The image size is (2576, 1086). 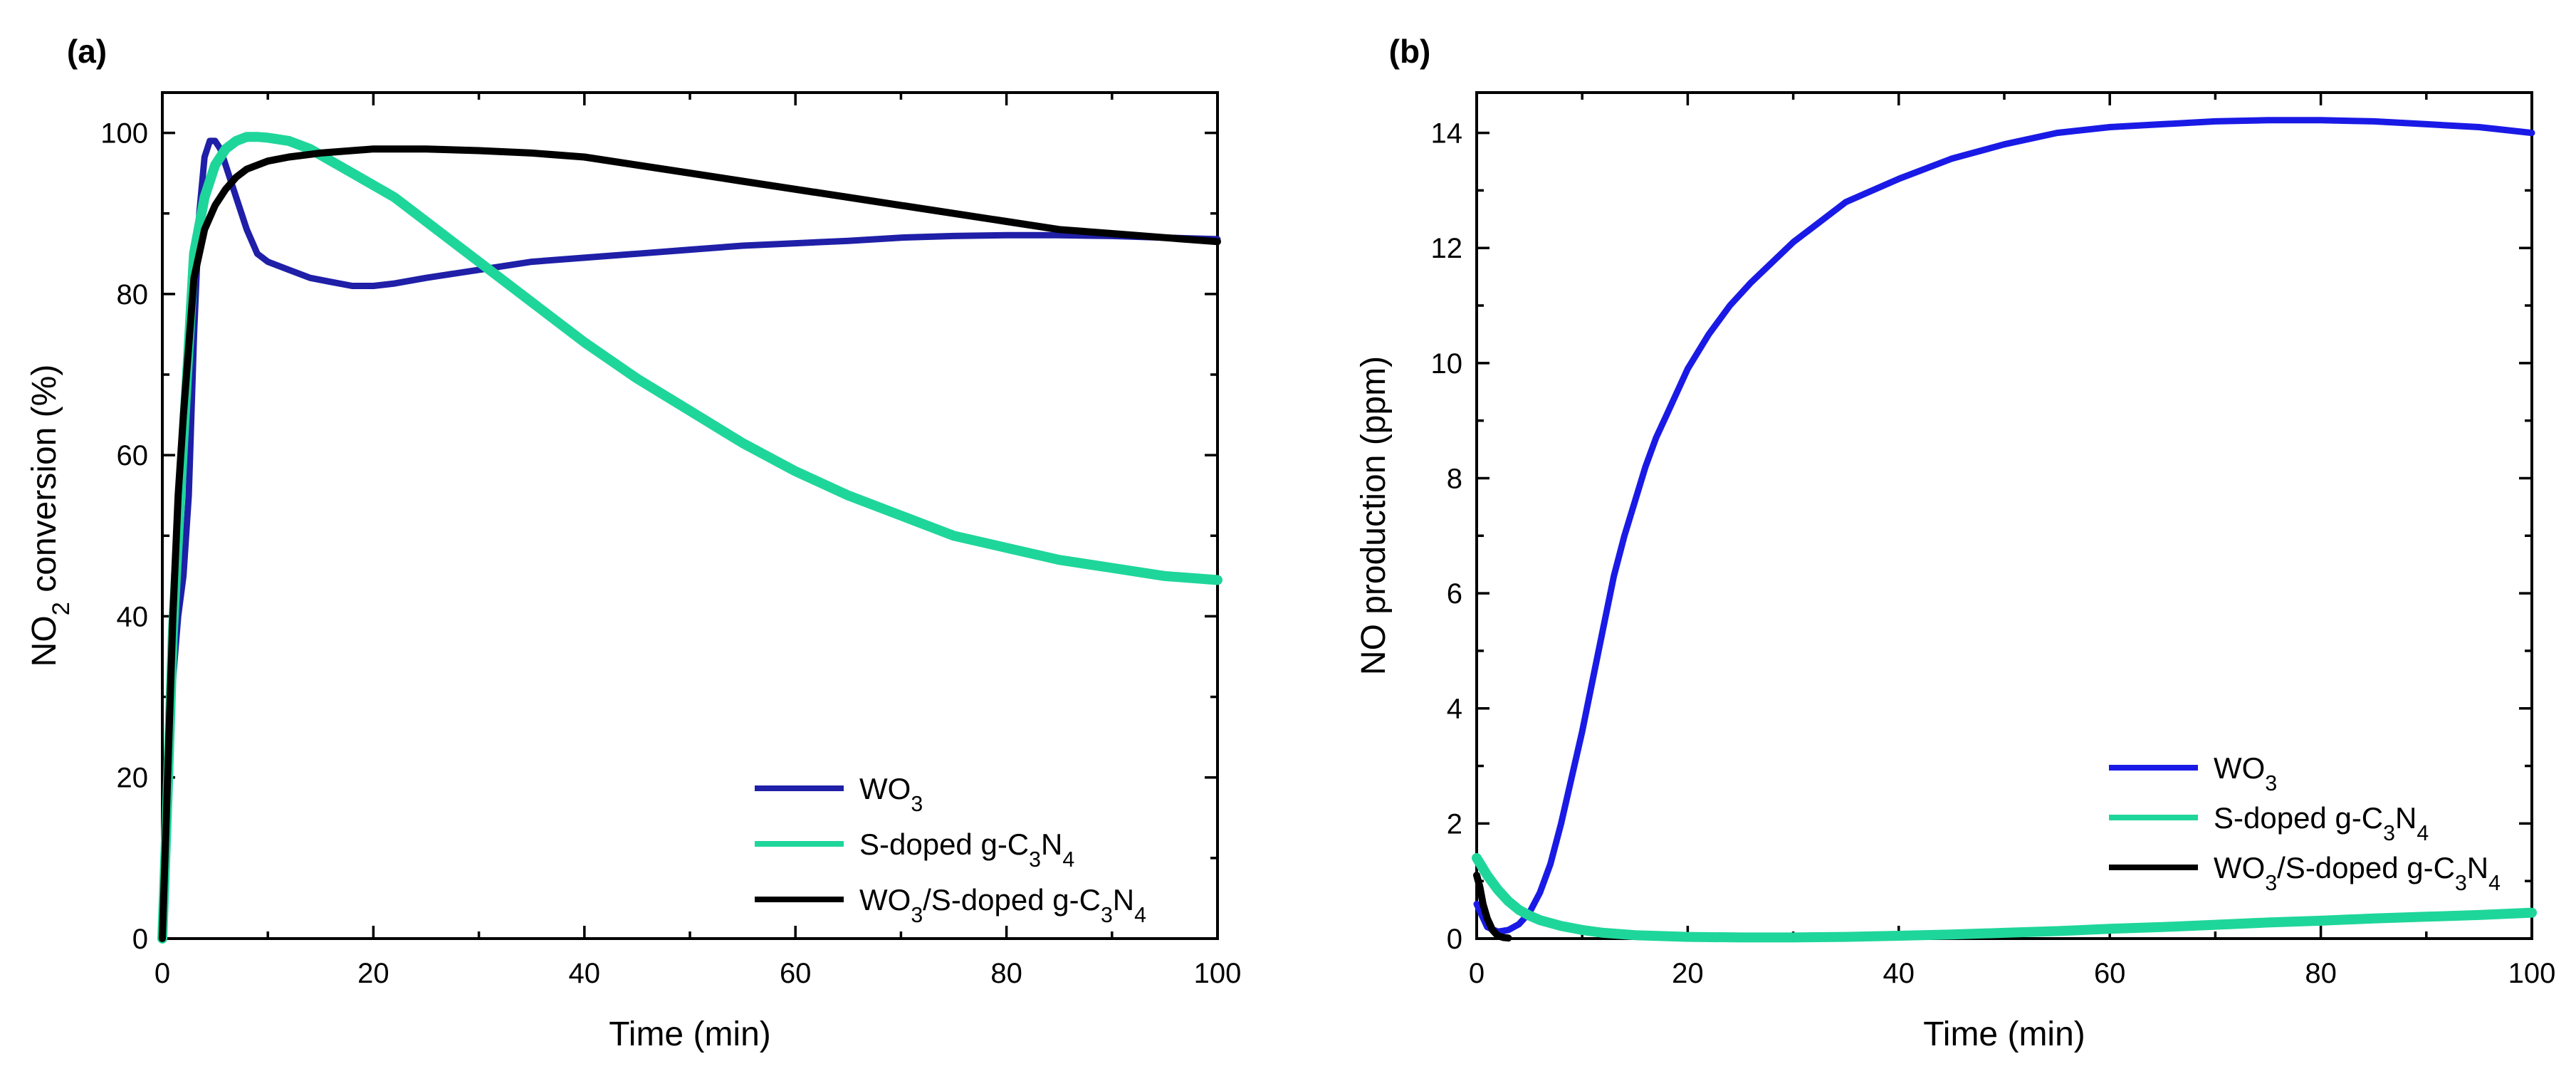 I want to click on series-line-SgCN, so click(x=2004, y=897).